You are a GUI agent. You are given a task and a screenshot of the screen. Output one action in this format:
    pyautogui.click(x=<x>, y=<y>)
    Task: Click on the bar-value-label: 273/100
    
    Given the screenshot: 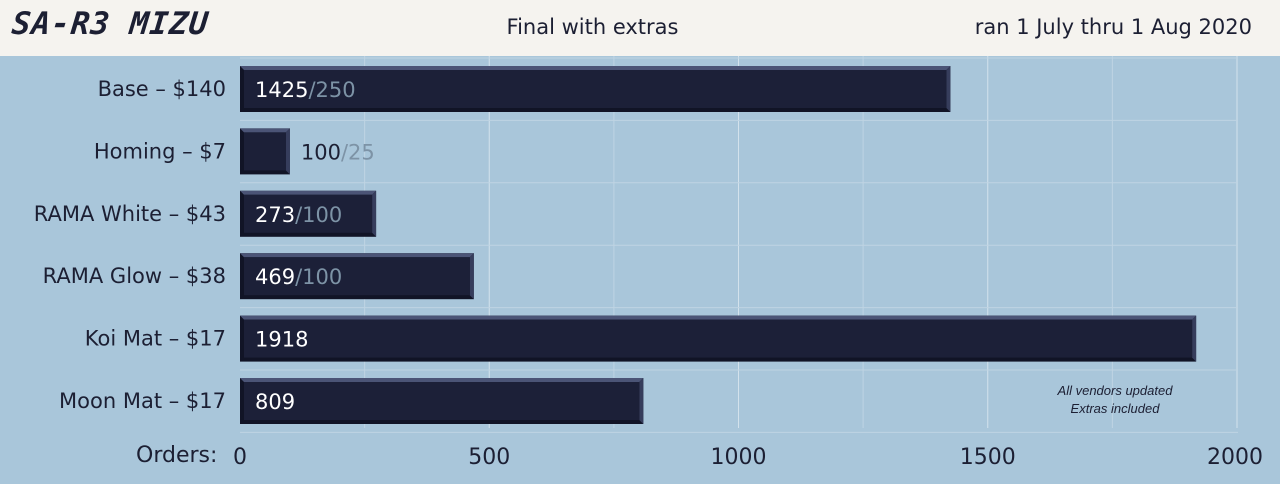 What is the action you would take?
    pyautogui.click(x=298, y=215)
    